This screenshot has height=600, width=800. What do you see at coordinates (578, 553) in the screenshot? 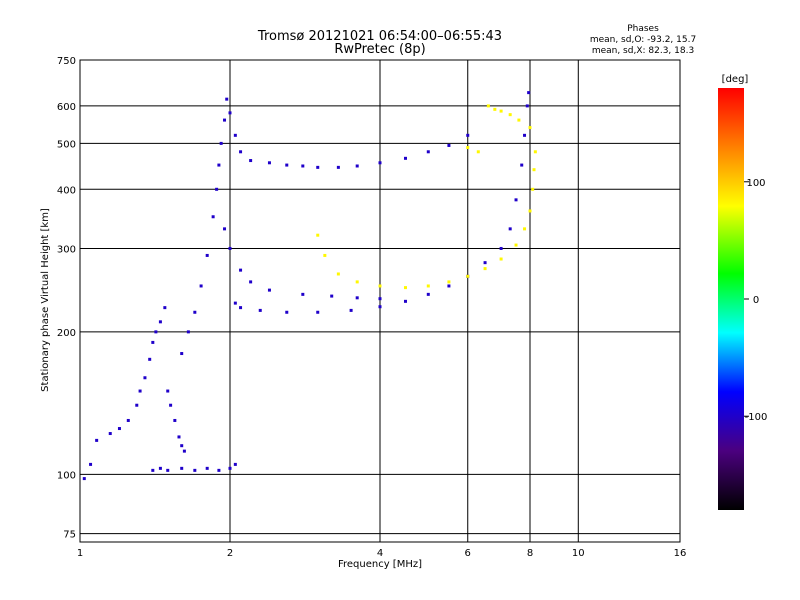
I see `x-tick-label: 10` at bounding box center [578, 553].